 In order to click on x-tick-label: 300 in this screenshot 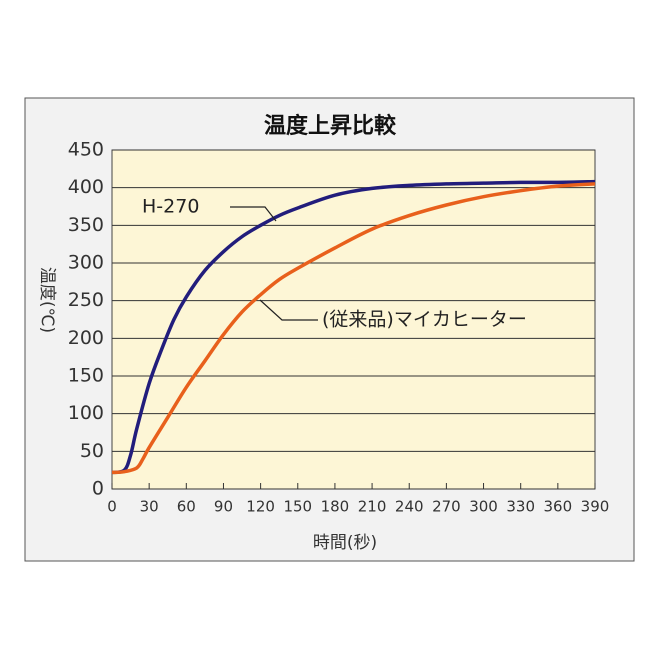, I will do `click(483, 507)`.